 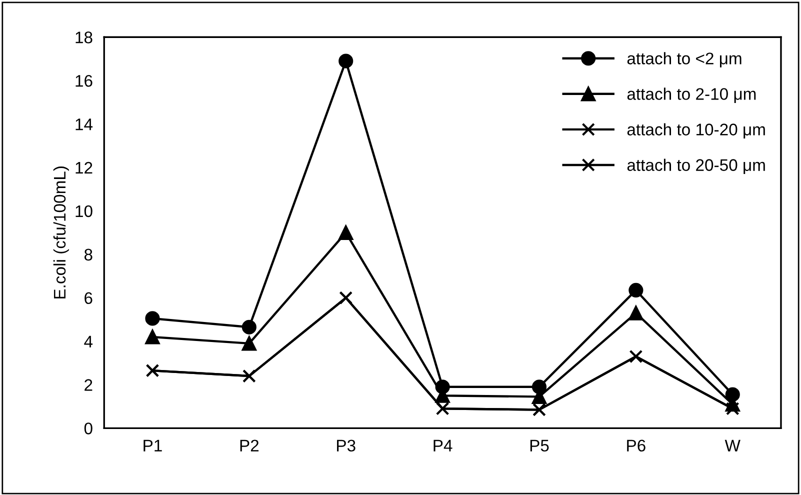 I want to click on y-tick-label: 2, so click(x=88, y=385).